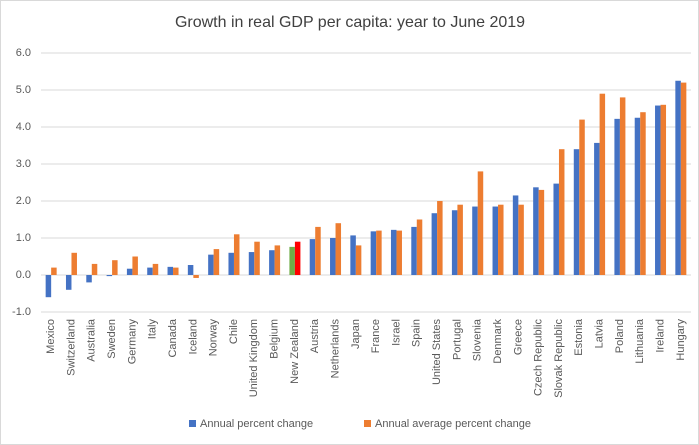  What do you see at coordinates (92, 340) in the screenshot?
I see `x-tick-label: Australia` at bounding box center [92, 340].